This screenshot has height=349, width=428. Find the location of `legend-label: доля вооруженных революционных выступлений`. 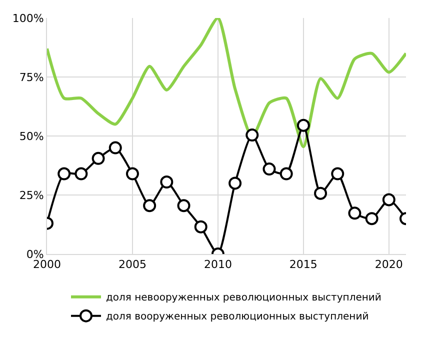

legend-label: доля вооруженных революционных выступлений is located at coordinates (237, 317).